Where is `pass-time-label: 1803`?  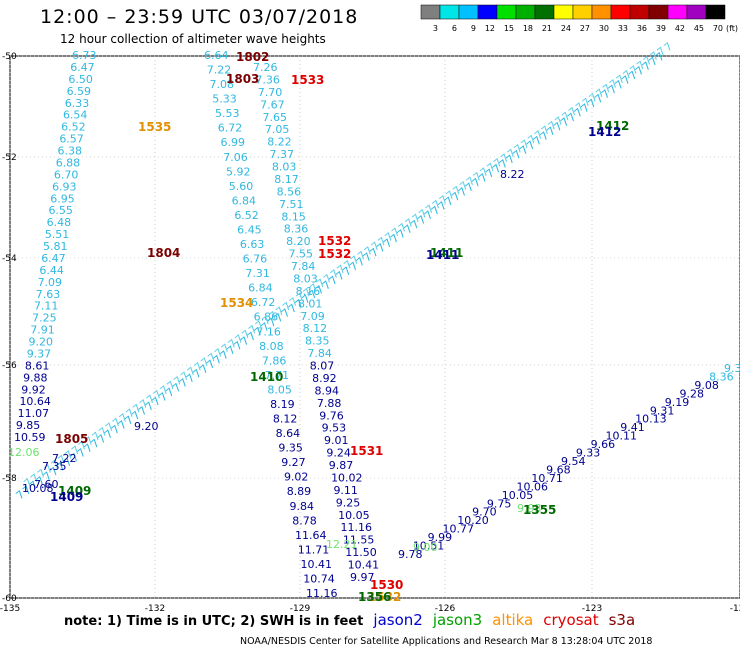 pass-time-label: 1803 is located at coordinates (242, 79).